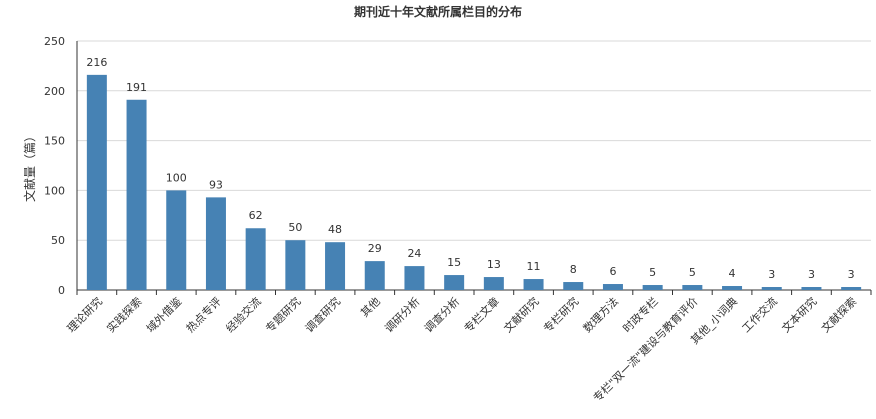 The image size is (876, 419). Describe the element at coordinates (124, 314) in the screenshot. I see `x-tick-label: 实践探索` at that location.